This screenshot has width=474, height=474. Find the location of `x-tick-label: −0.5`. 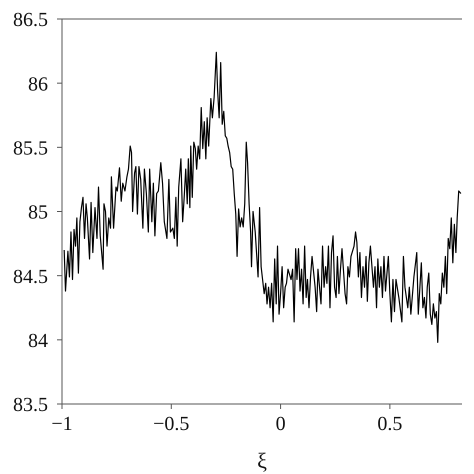

x-tick-label: −0.5 is located at coordinates (171, 424).